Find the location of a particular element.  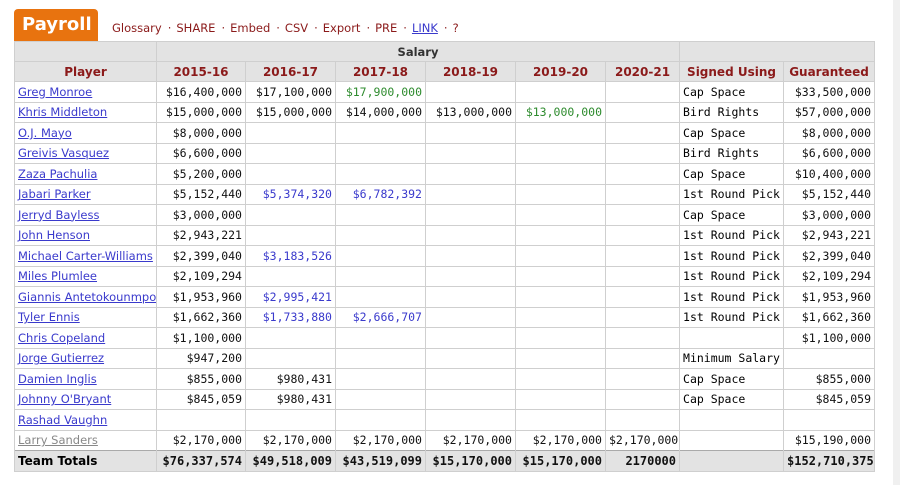

help-link: ? is located at coordinates (455, 28).